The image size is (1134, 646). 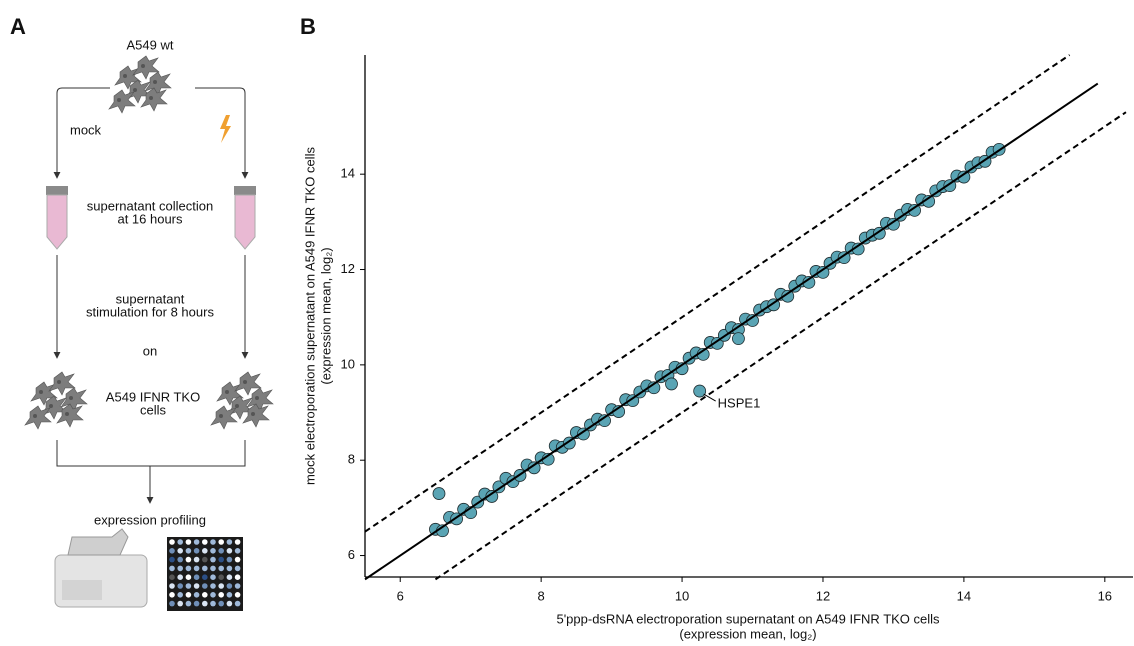 What do you see at coordinates (225, 129) in the screenshot?
I see `lightning-icon` at bounding box center [225, 129].